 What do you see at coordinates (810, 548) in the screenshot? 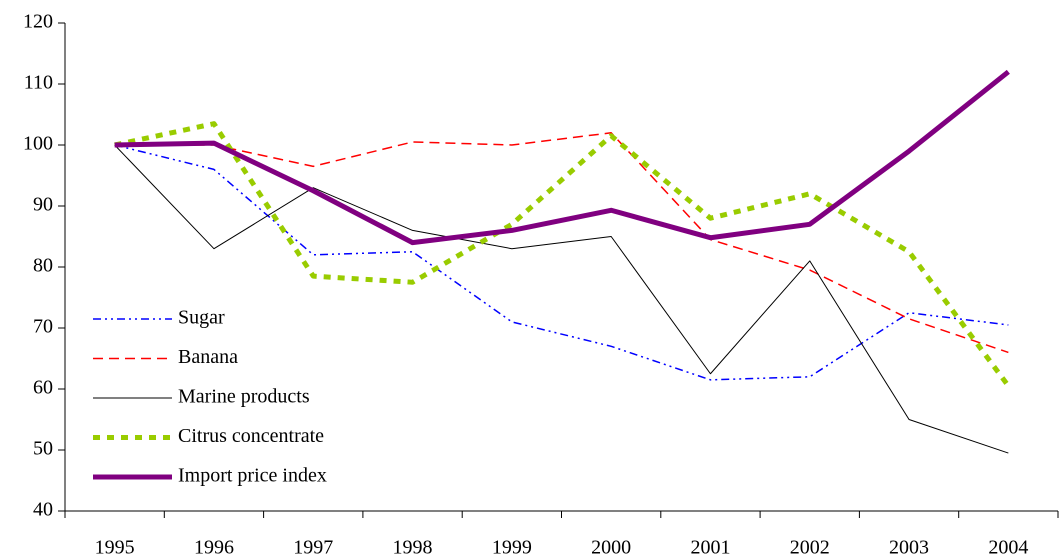
I see `x-tick-label: 2002` at bounding box center [810, 548].